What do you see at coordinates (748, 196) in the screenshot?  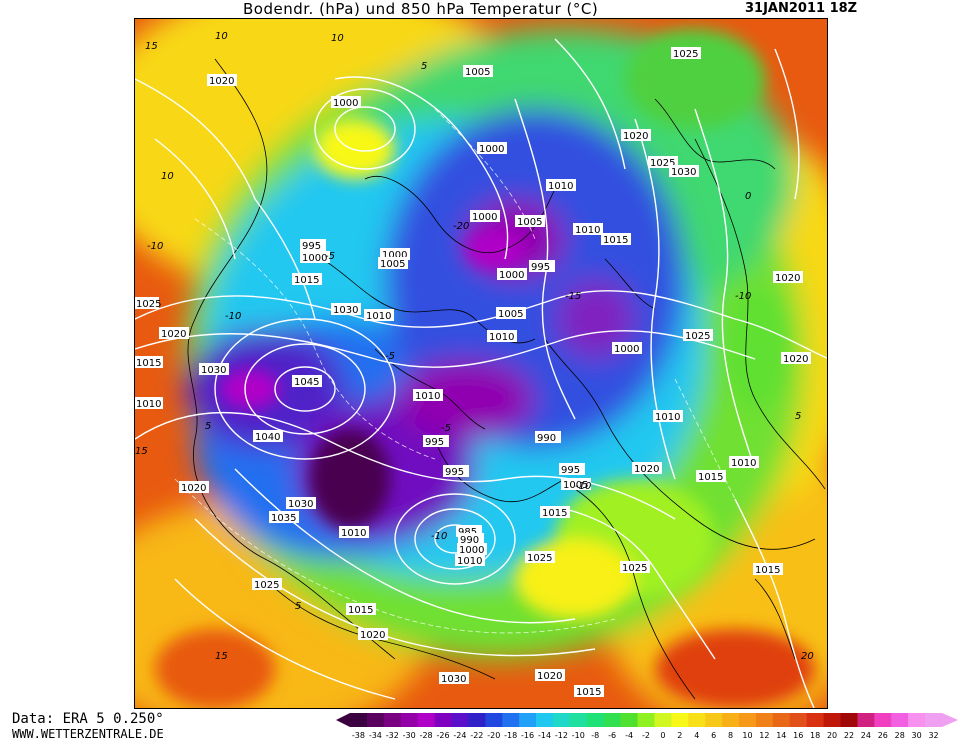 I see `temp-label: 0` at bounding box center [748, 196].